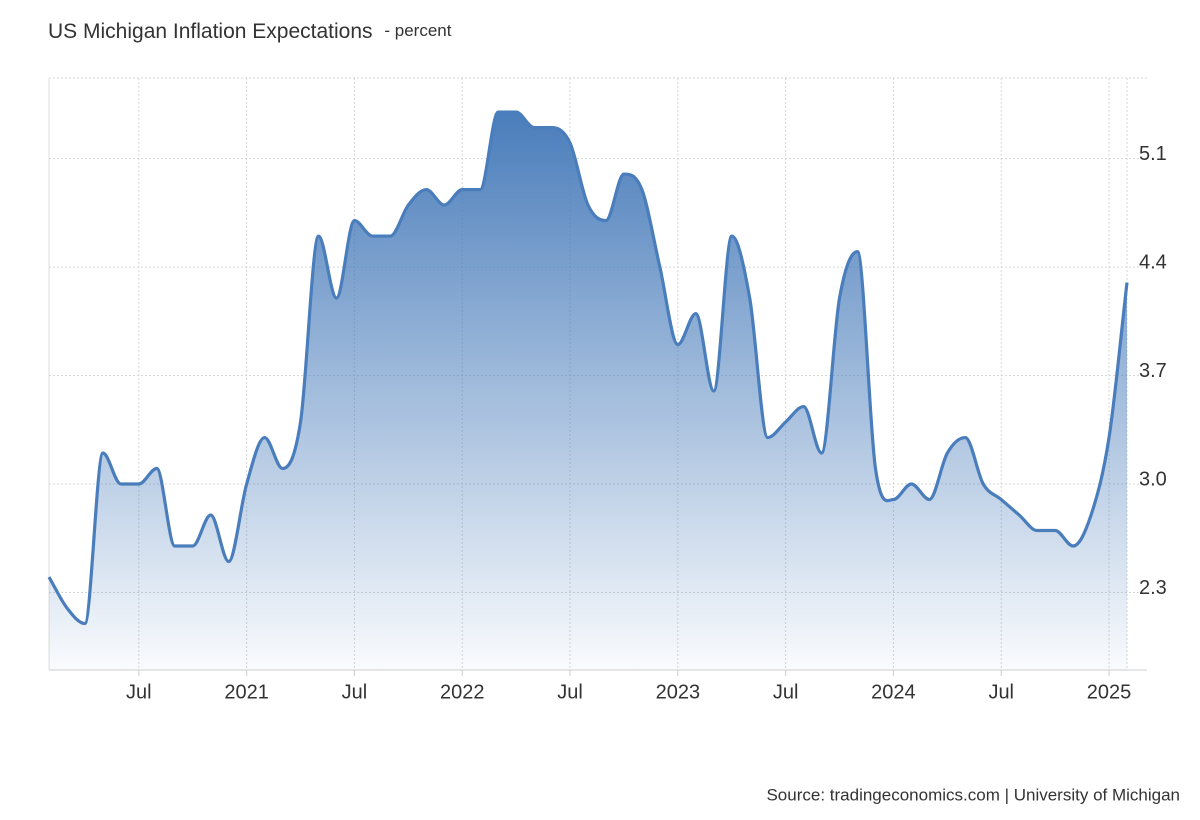  I want to click on x-tick-label: 2025, so click(1109, 692).